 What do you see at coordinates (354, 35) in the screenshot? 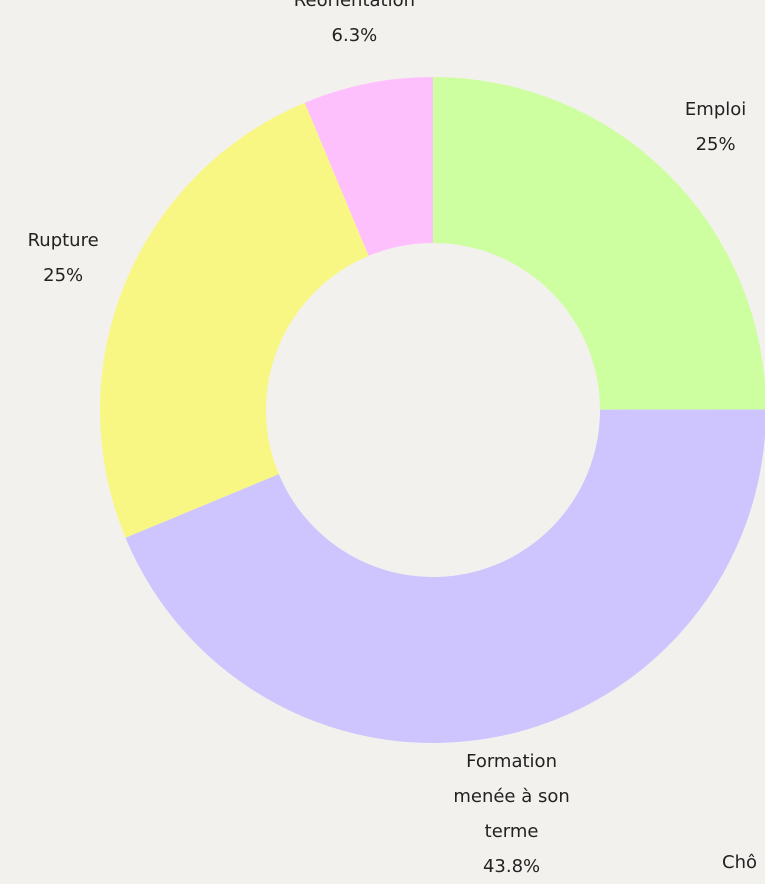
I see `value-label: 6.3%` at bounding box center [354, 35].